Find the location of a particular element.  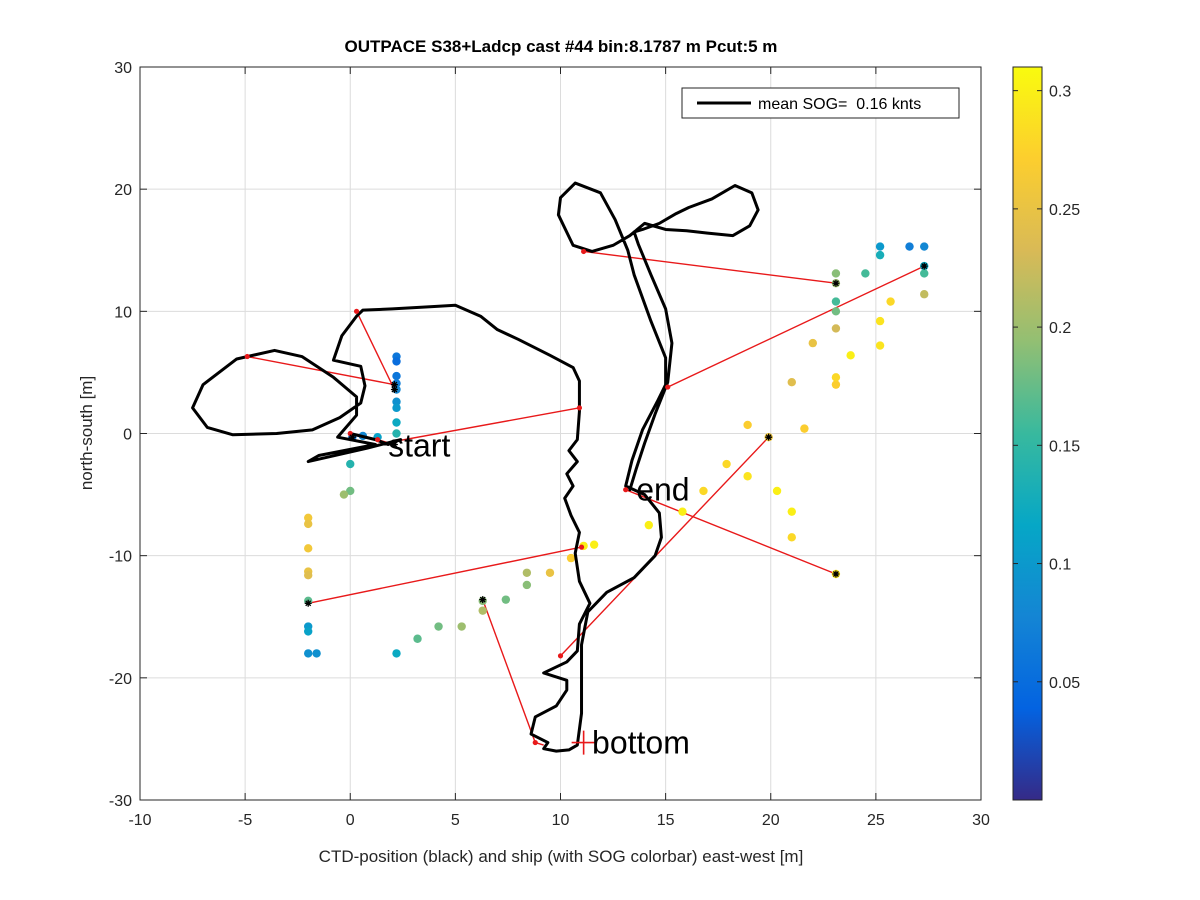

x-tick-label: -5 is located at coordinates (245, 820).